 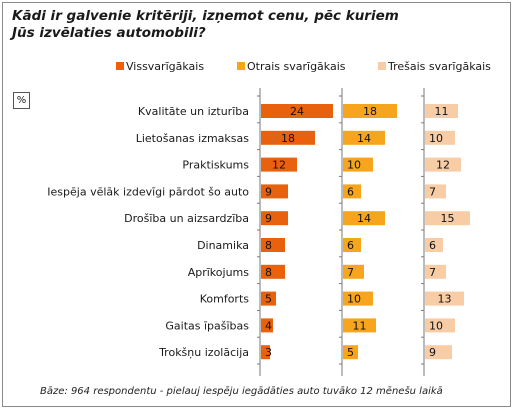 What do you see at coordinates (165, 66) in the screenshot?
I see `legend-label-series-1: Vissvarīgākais` at bounding box center [165, 66].